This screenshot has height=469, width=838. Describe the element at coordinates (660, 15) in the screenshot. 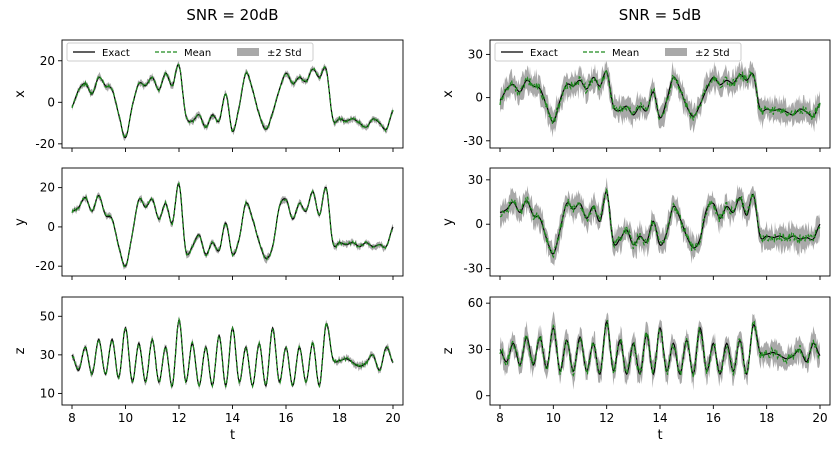

I see `column-title: SNR = 5dB` at that location.